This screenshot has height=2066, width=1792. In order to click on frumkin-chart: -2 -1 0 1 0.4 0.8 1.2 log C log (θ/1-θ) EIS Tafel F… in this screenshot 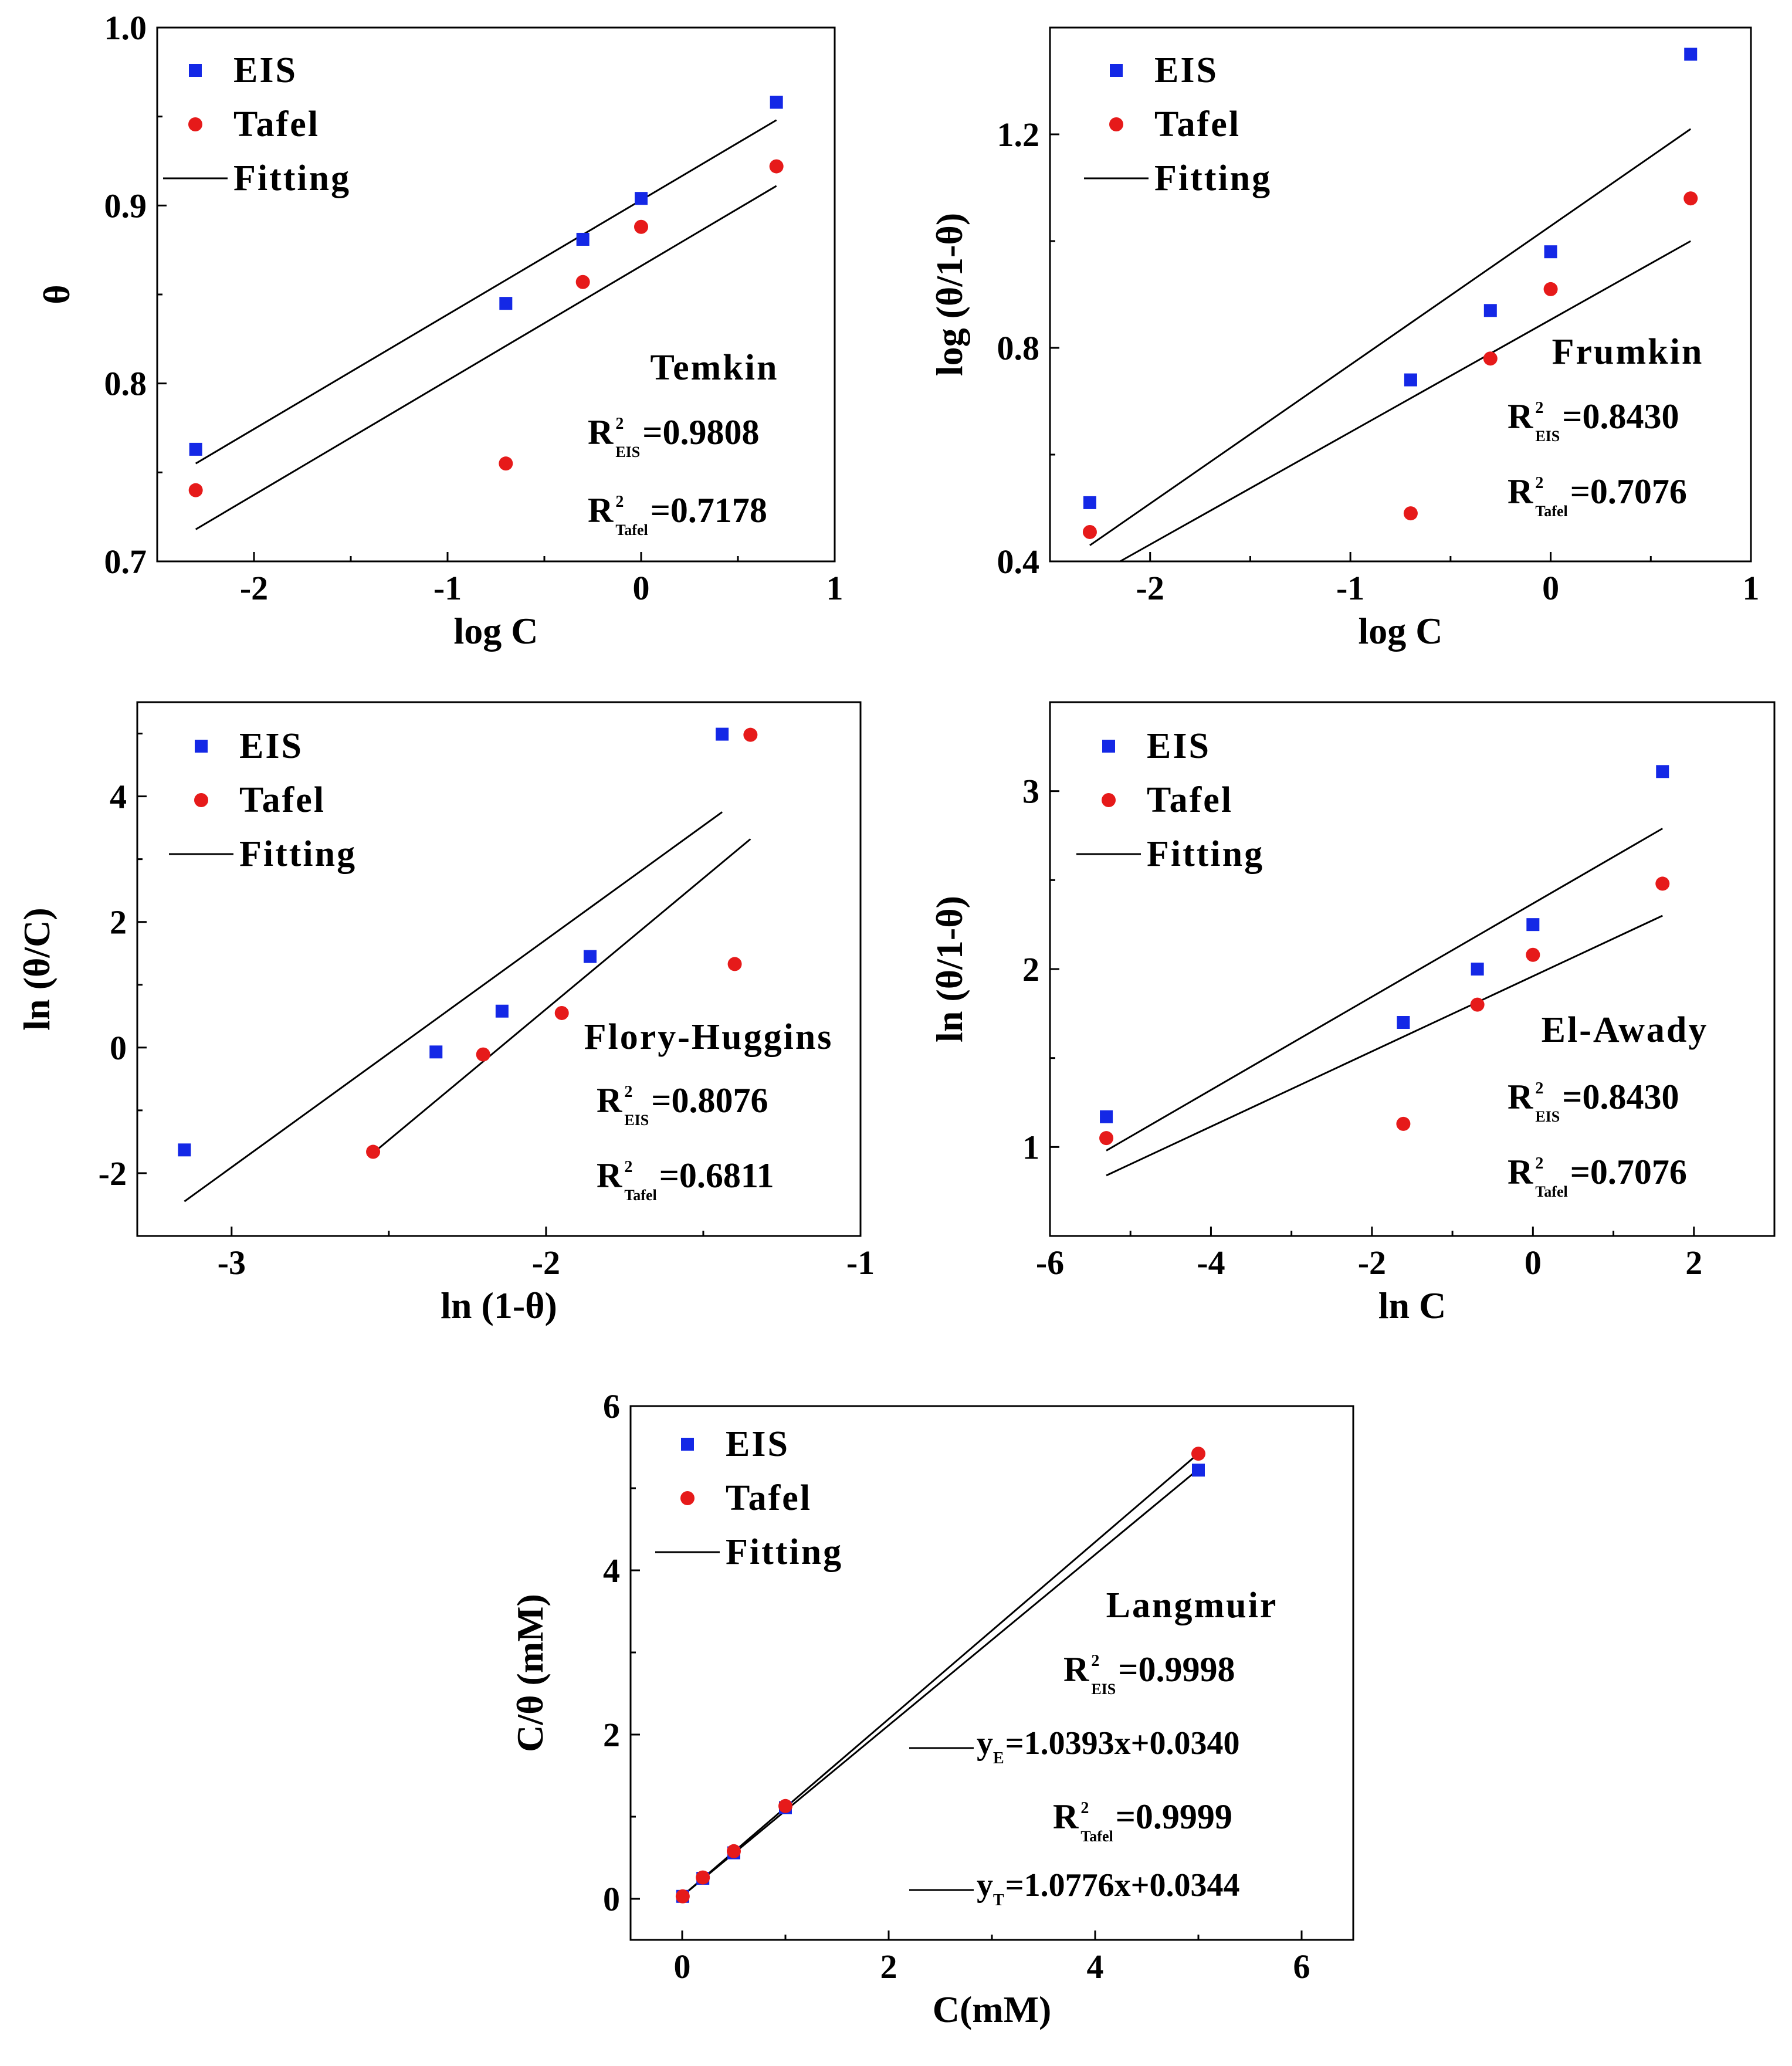, I will do `click(1344, 339)`.